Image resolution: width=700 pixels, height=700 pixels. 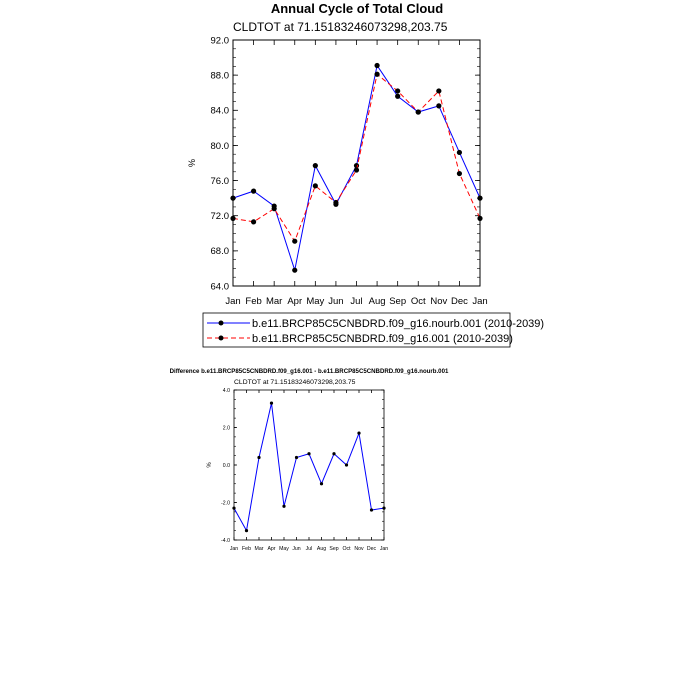 I want to click on legend-box, so click(x=356, y=330).